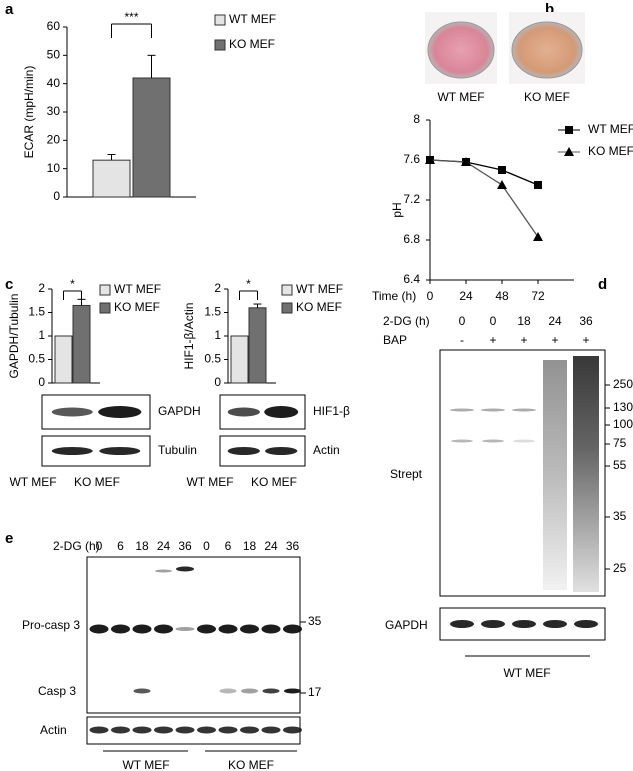  What do you see at coordinates (406, 321) in the screenshot?
I see `row-label: 2-DG (h)` at bounding box center [406, 321].